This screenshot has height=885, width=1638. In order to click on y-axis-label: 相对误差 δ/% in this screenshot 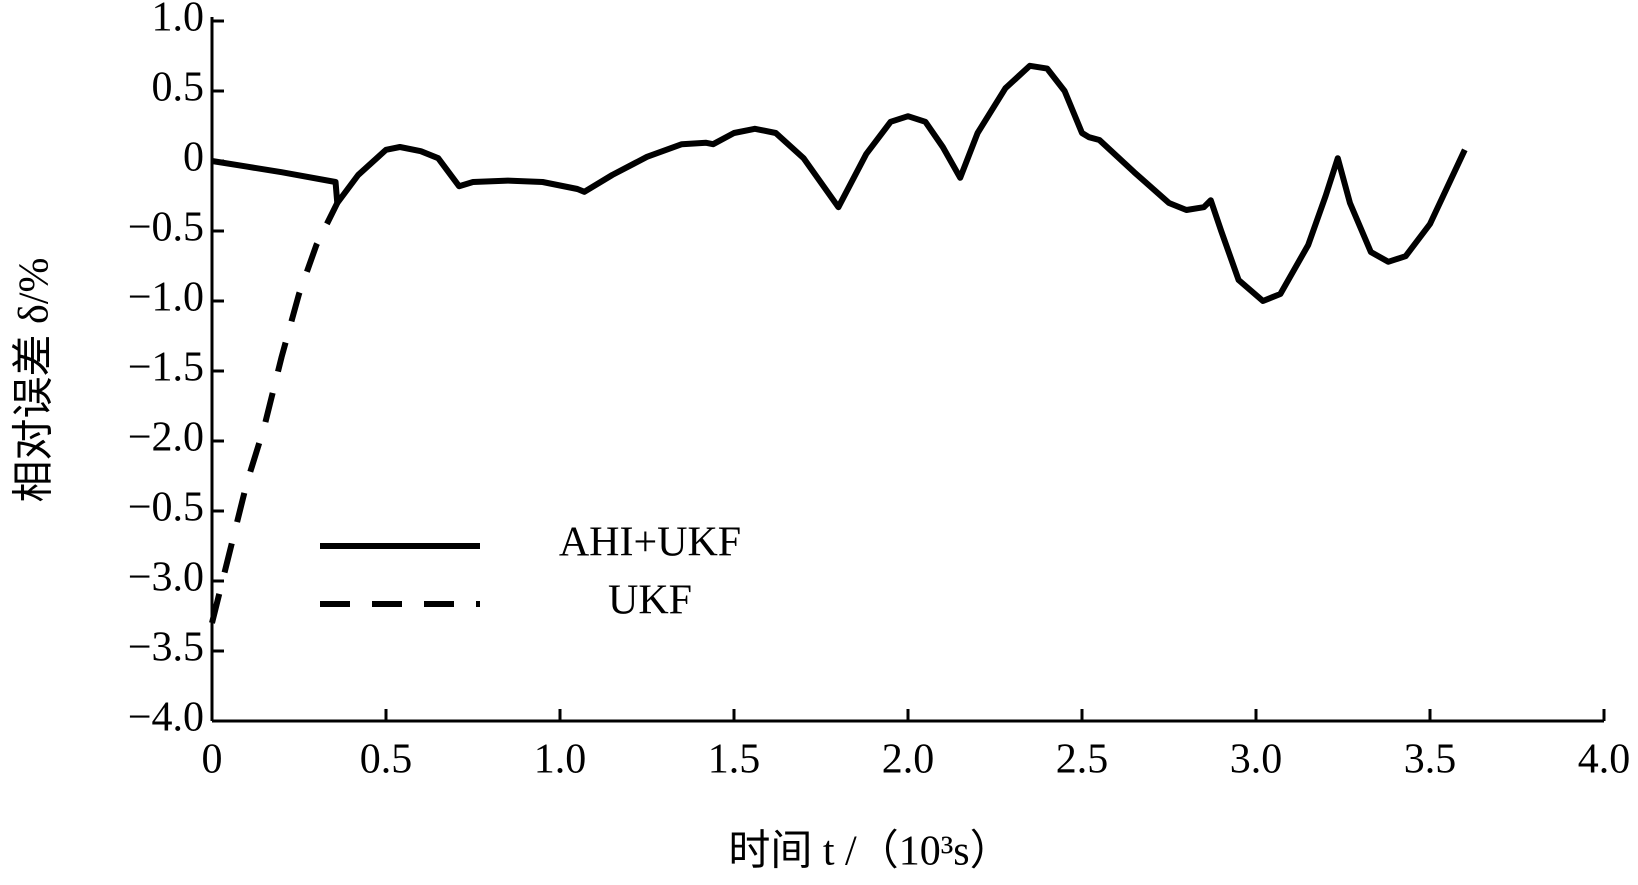, I will do `click(35, 380)`.